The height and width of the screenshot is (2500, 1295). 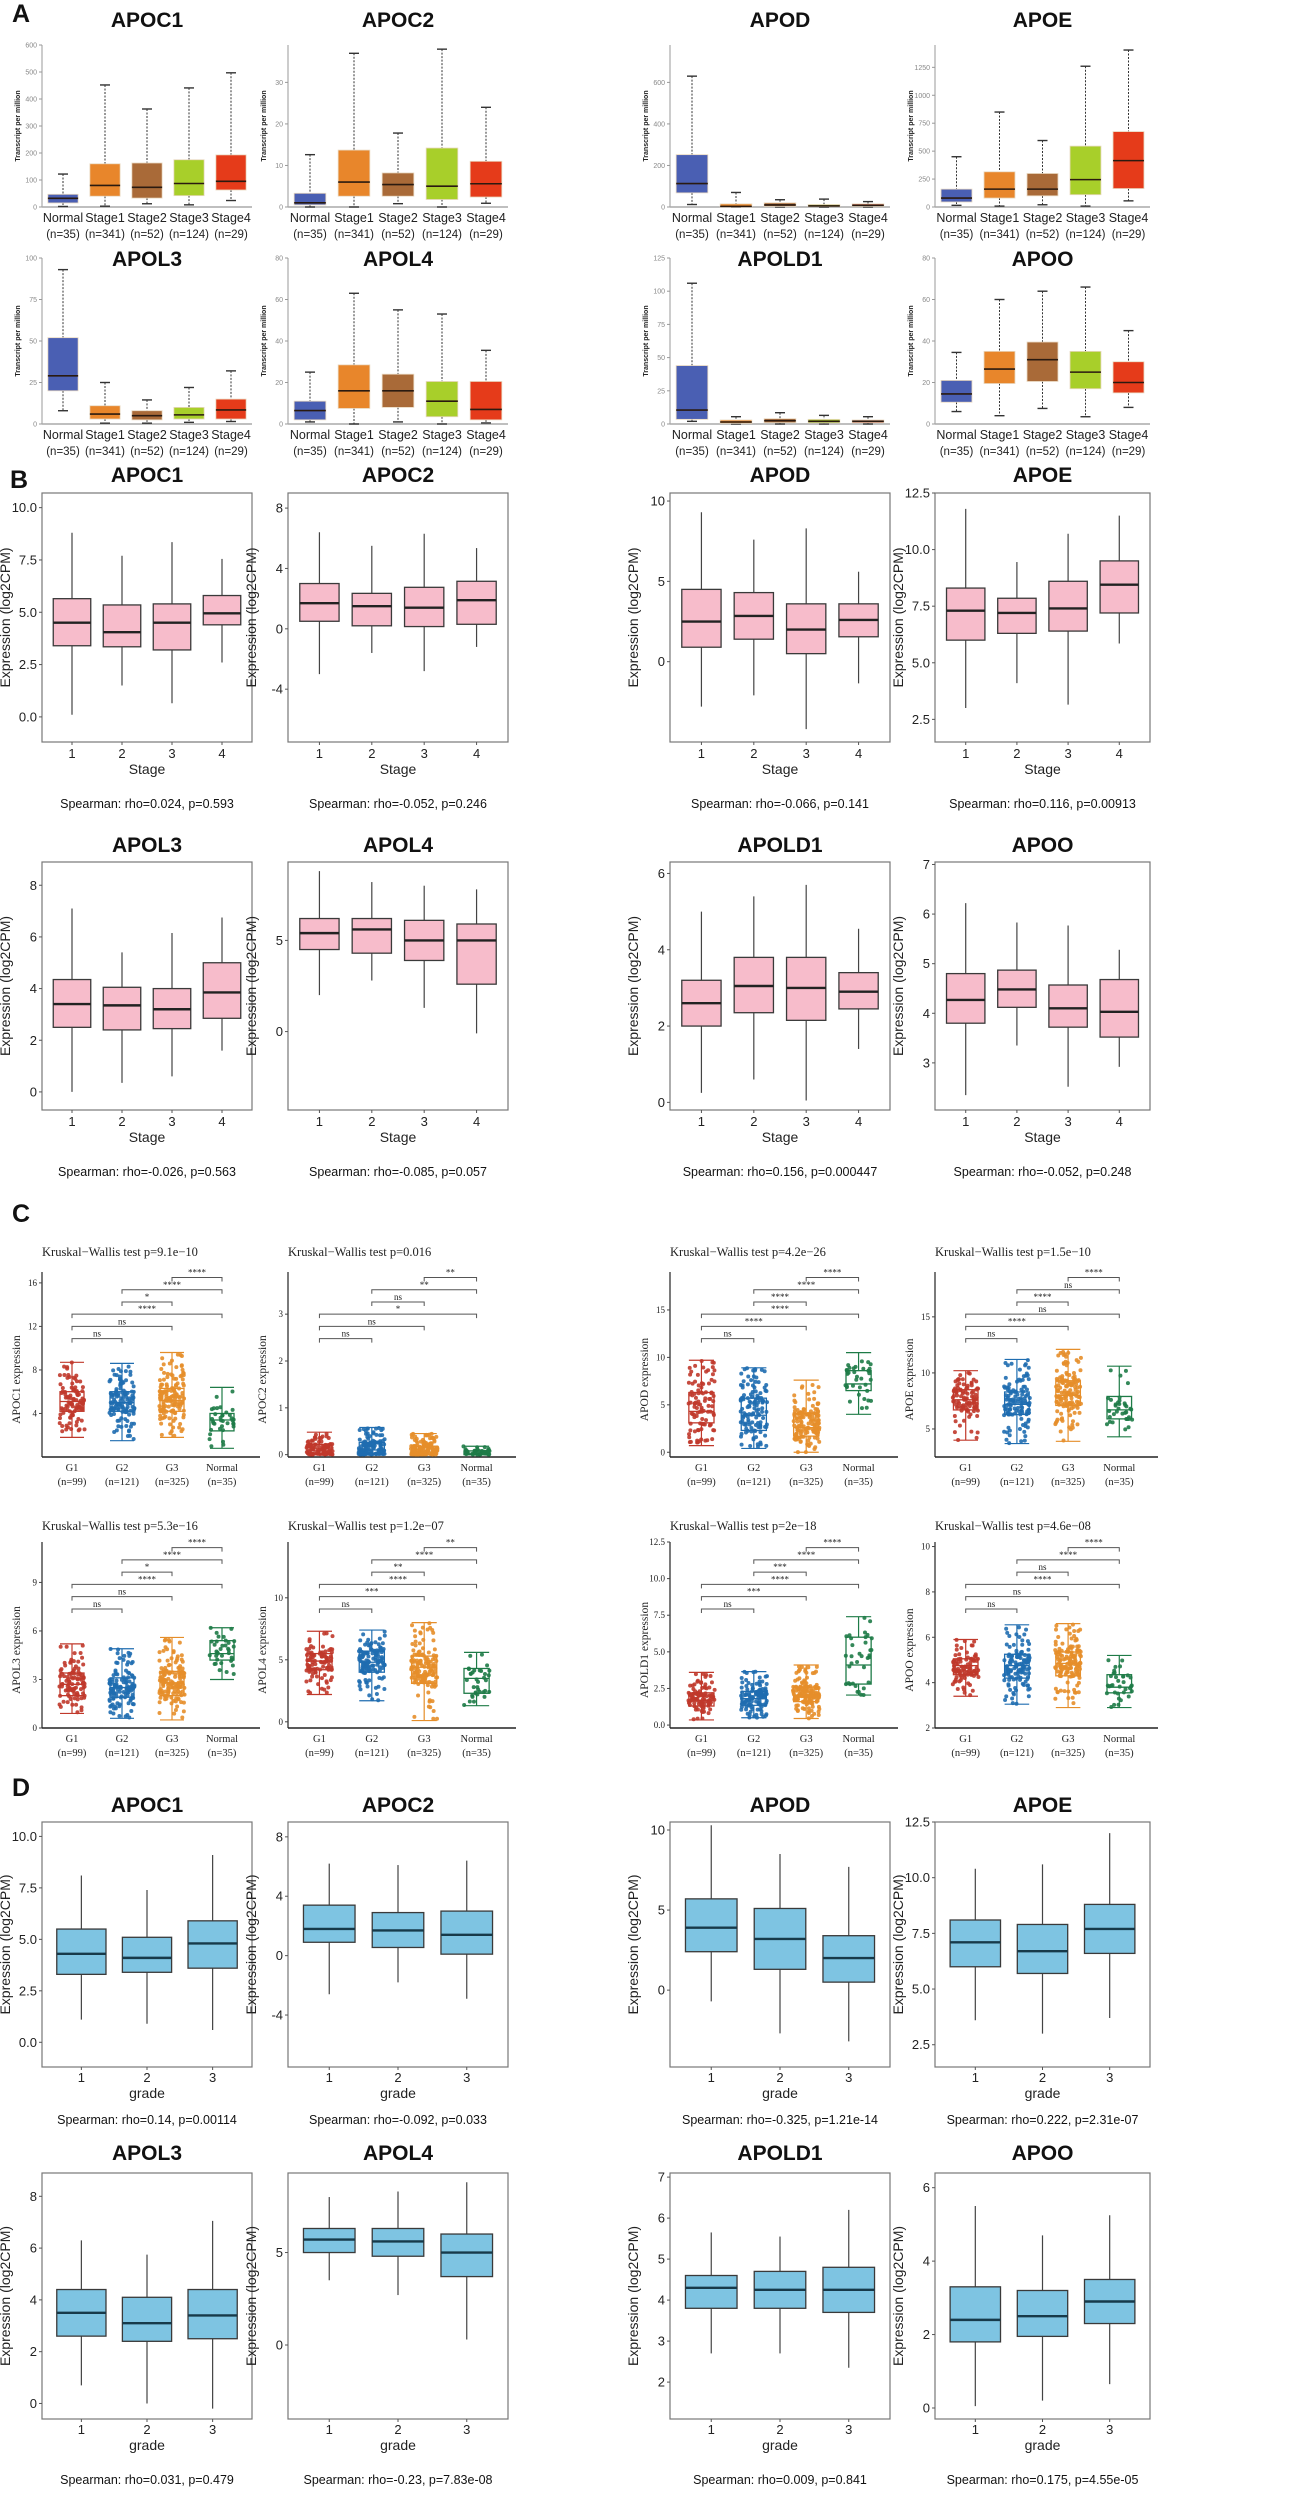 I want to click on y-tick-label: 200, so click(x=659, y=166).